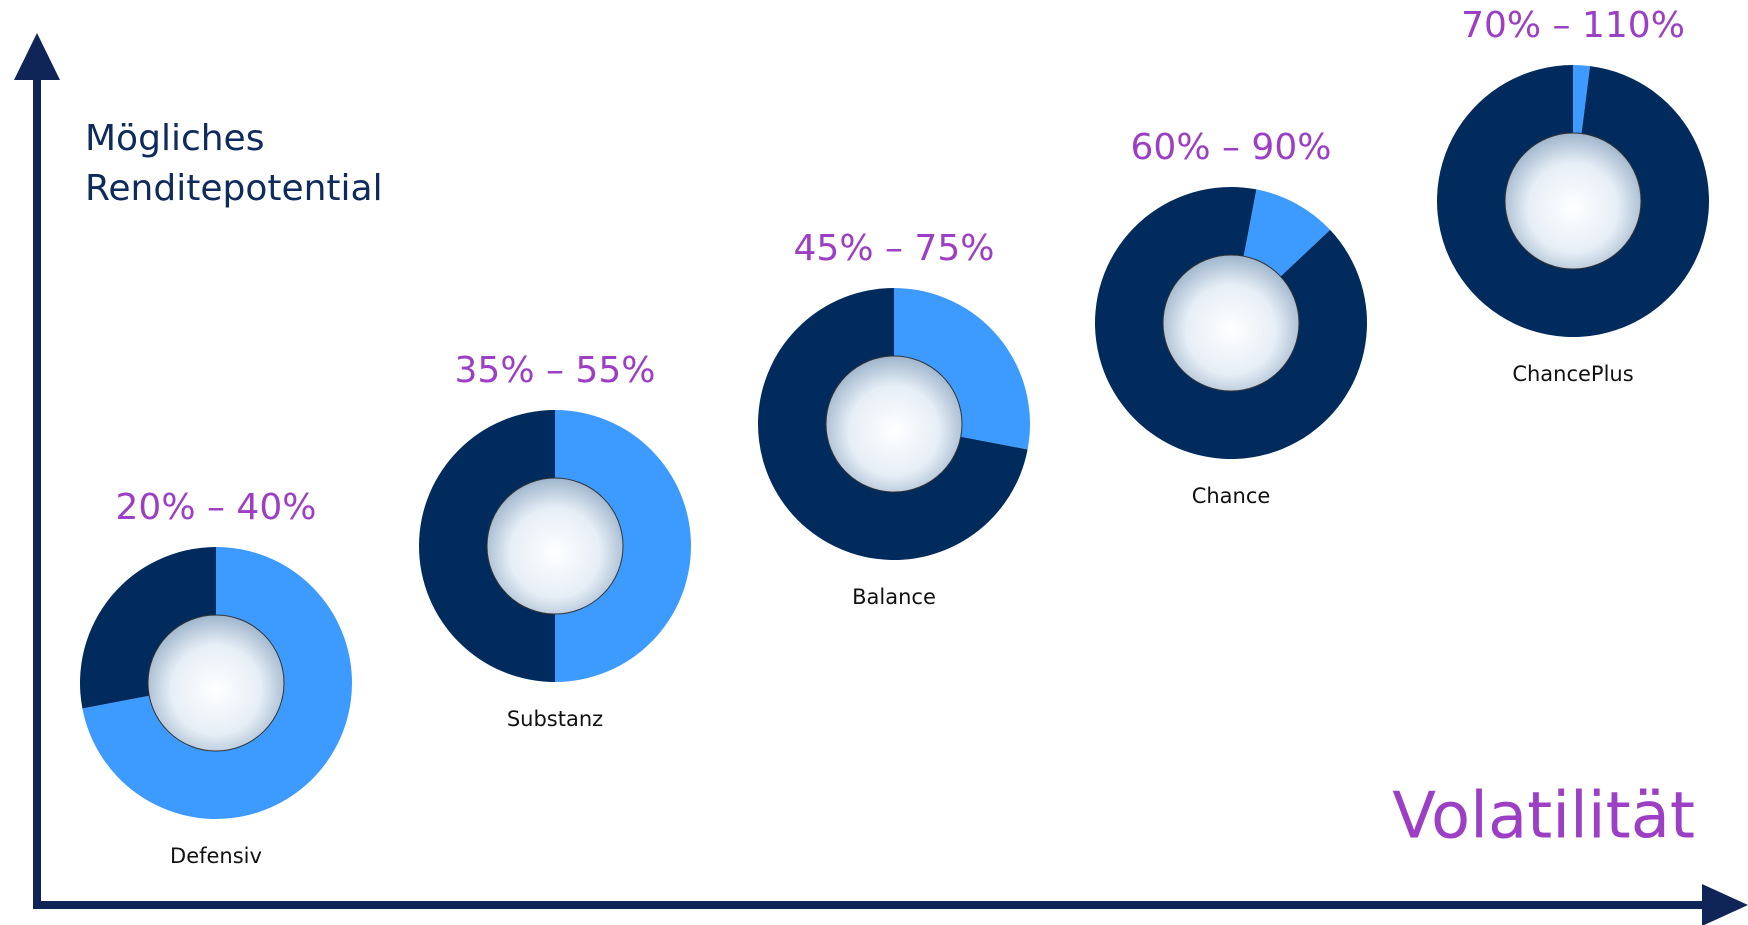  Describe the element at coordinates (216, 507) in the screenshot. I see `range-label: 20% – 40%` at that location.